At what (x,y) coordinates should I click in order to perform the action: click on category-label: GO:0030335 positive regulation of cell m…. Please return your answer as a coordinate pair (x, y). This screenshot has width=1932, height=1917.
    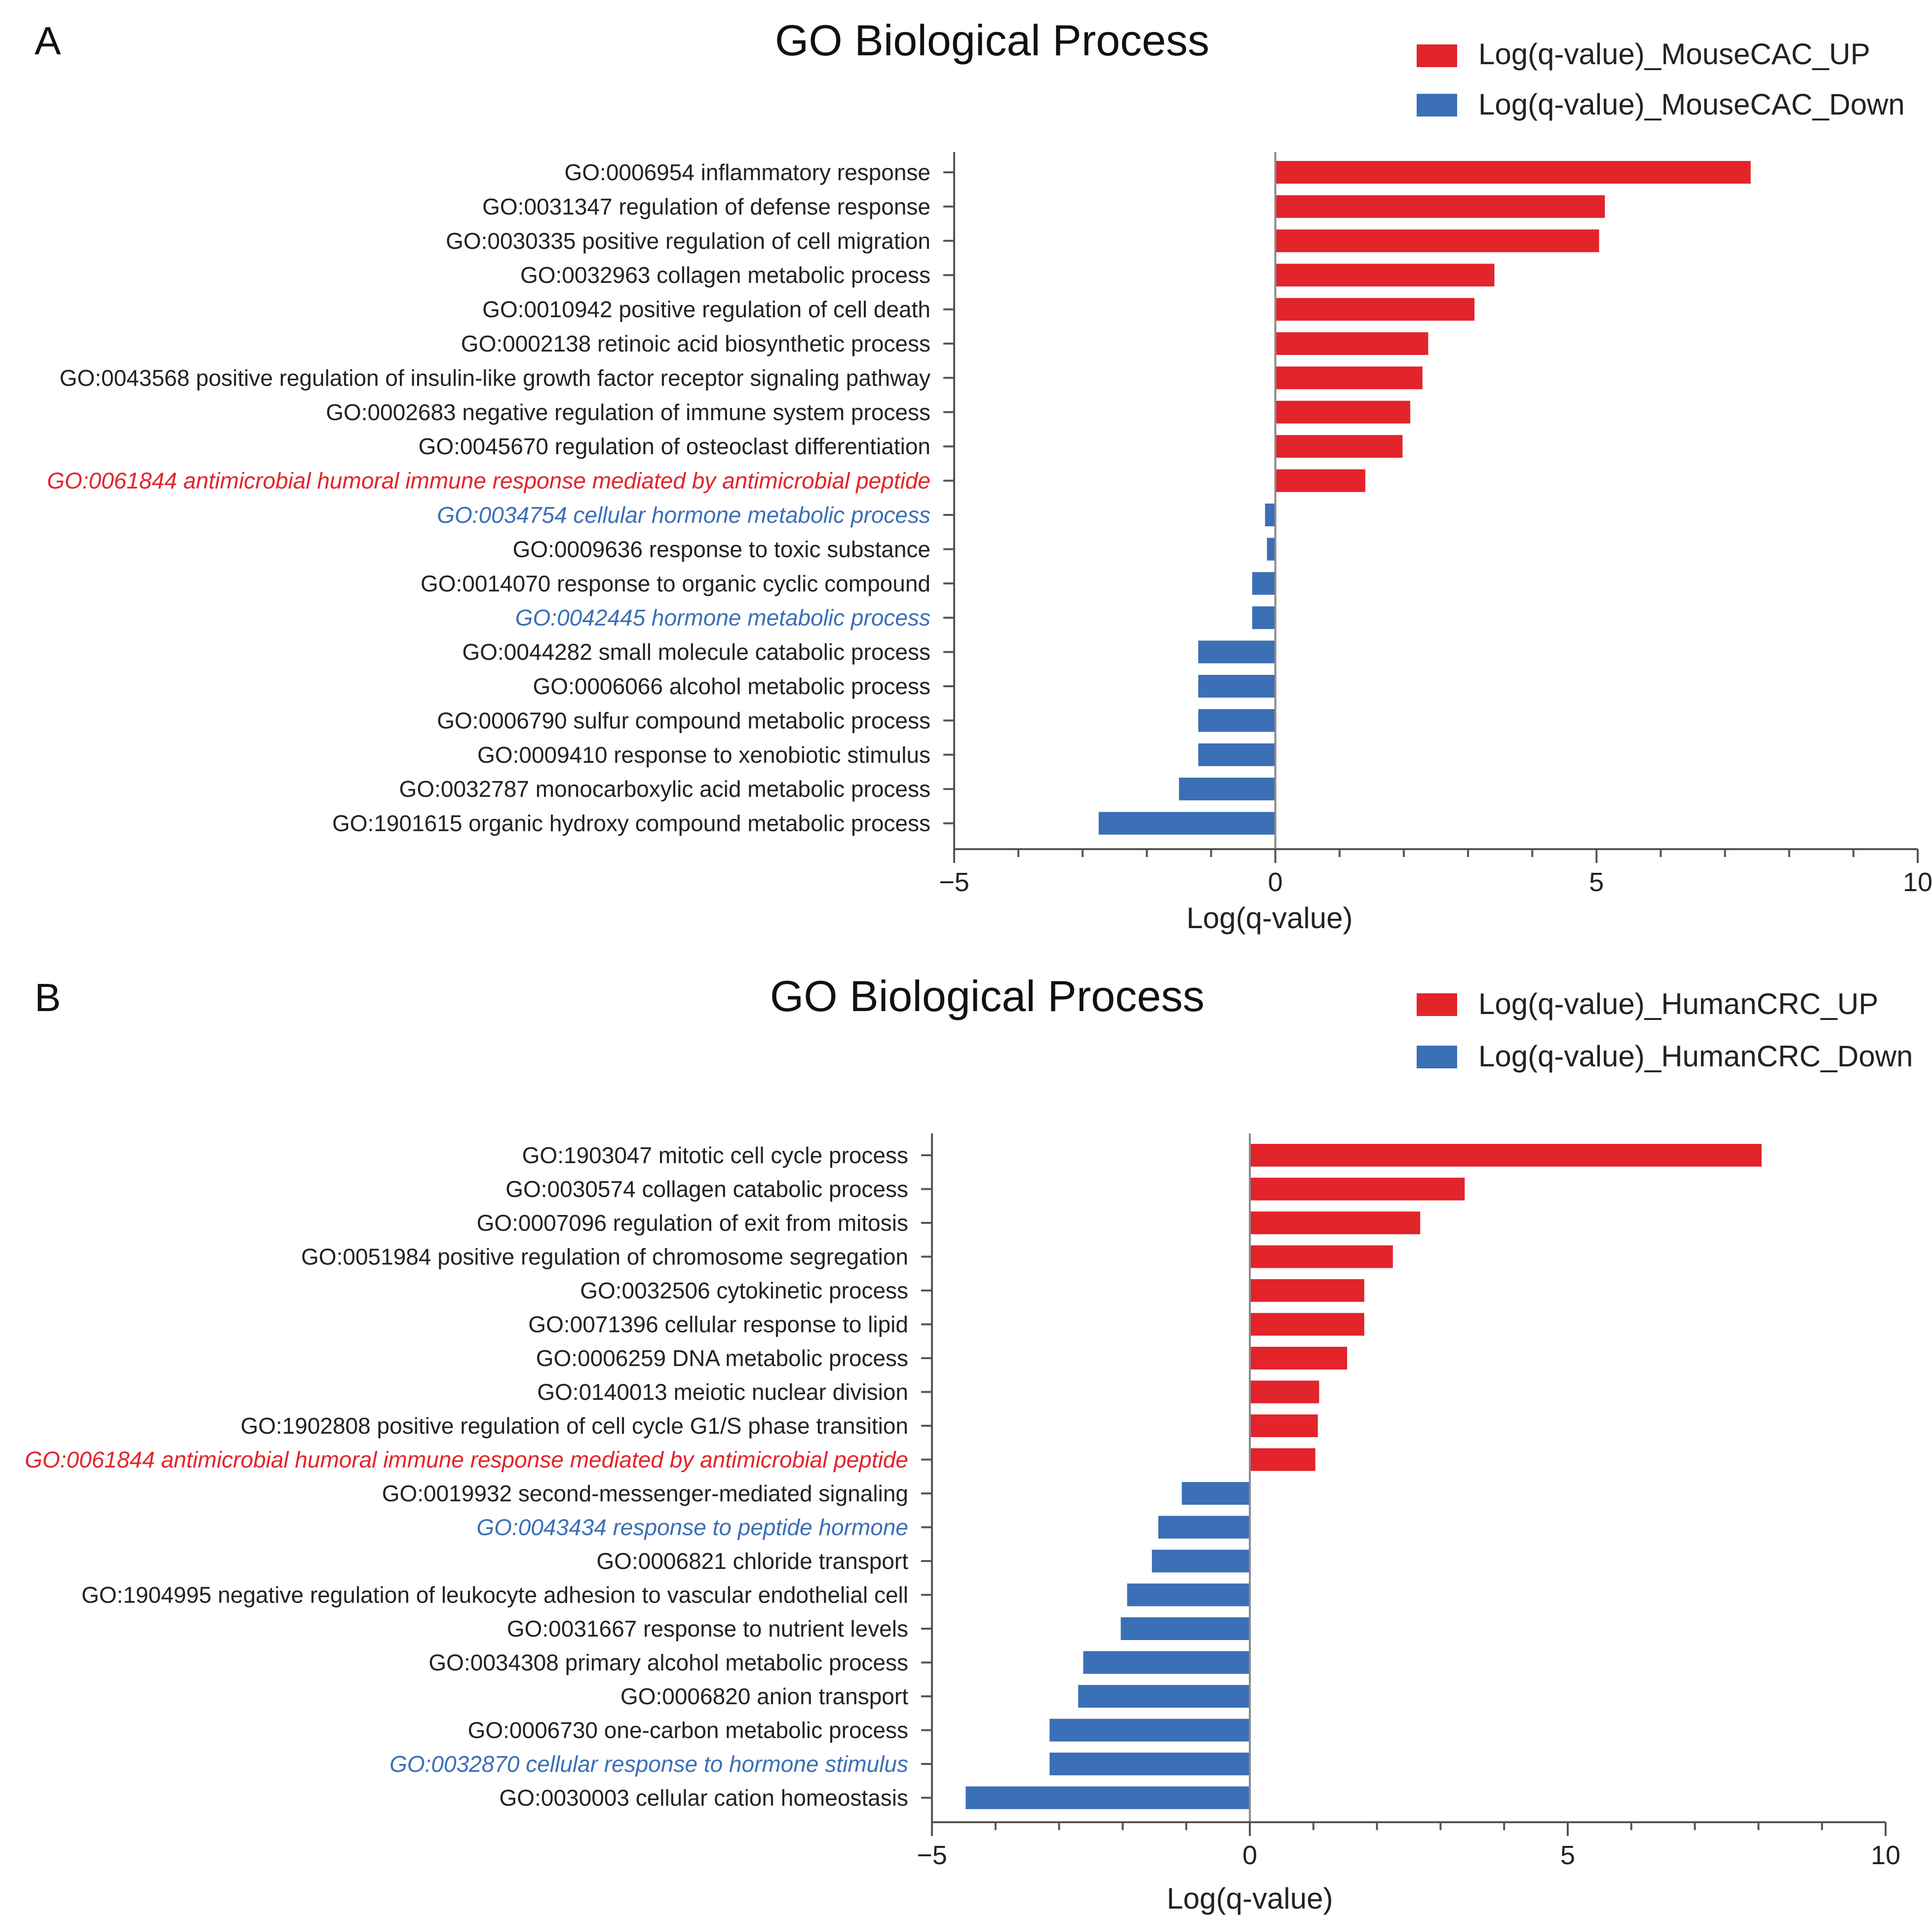
    Looking at the image, I should click on (688, 241).